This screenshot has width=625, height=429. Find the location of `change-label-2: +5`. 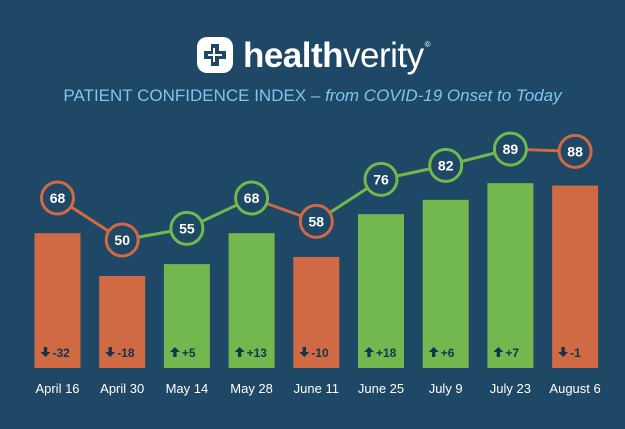

change-label-2: +5 is located at coordinates (189, 353).